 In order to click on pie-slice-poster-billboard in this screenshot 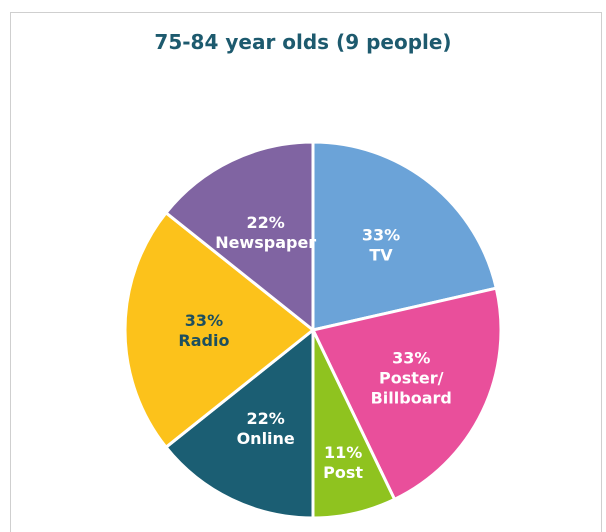, I will do `click(406, 394)`.